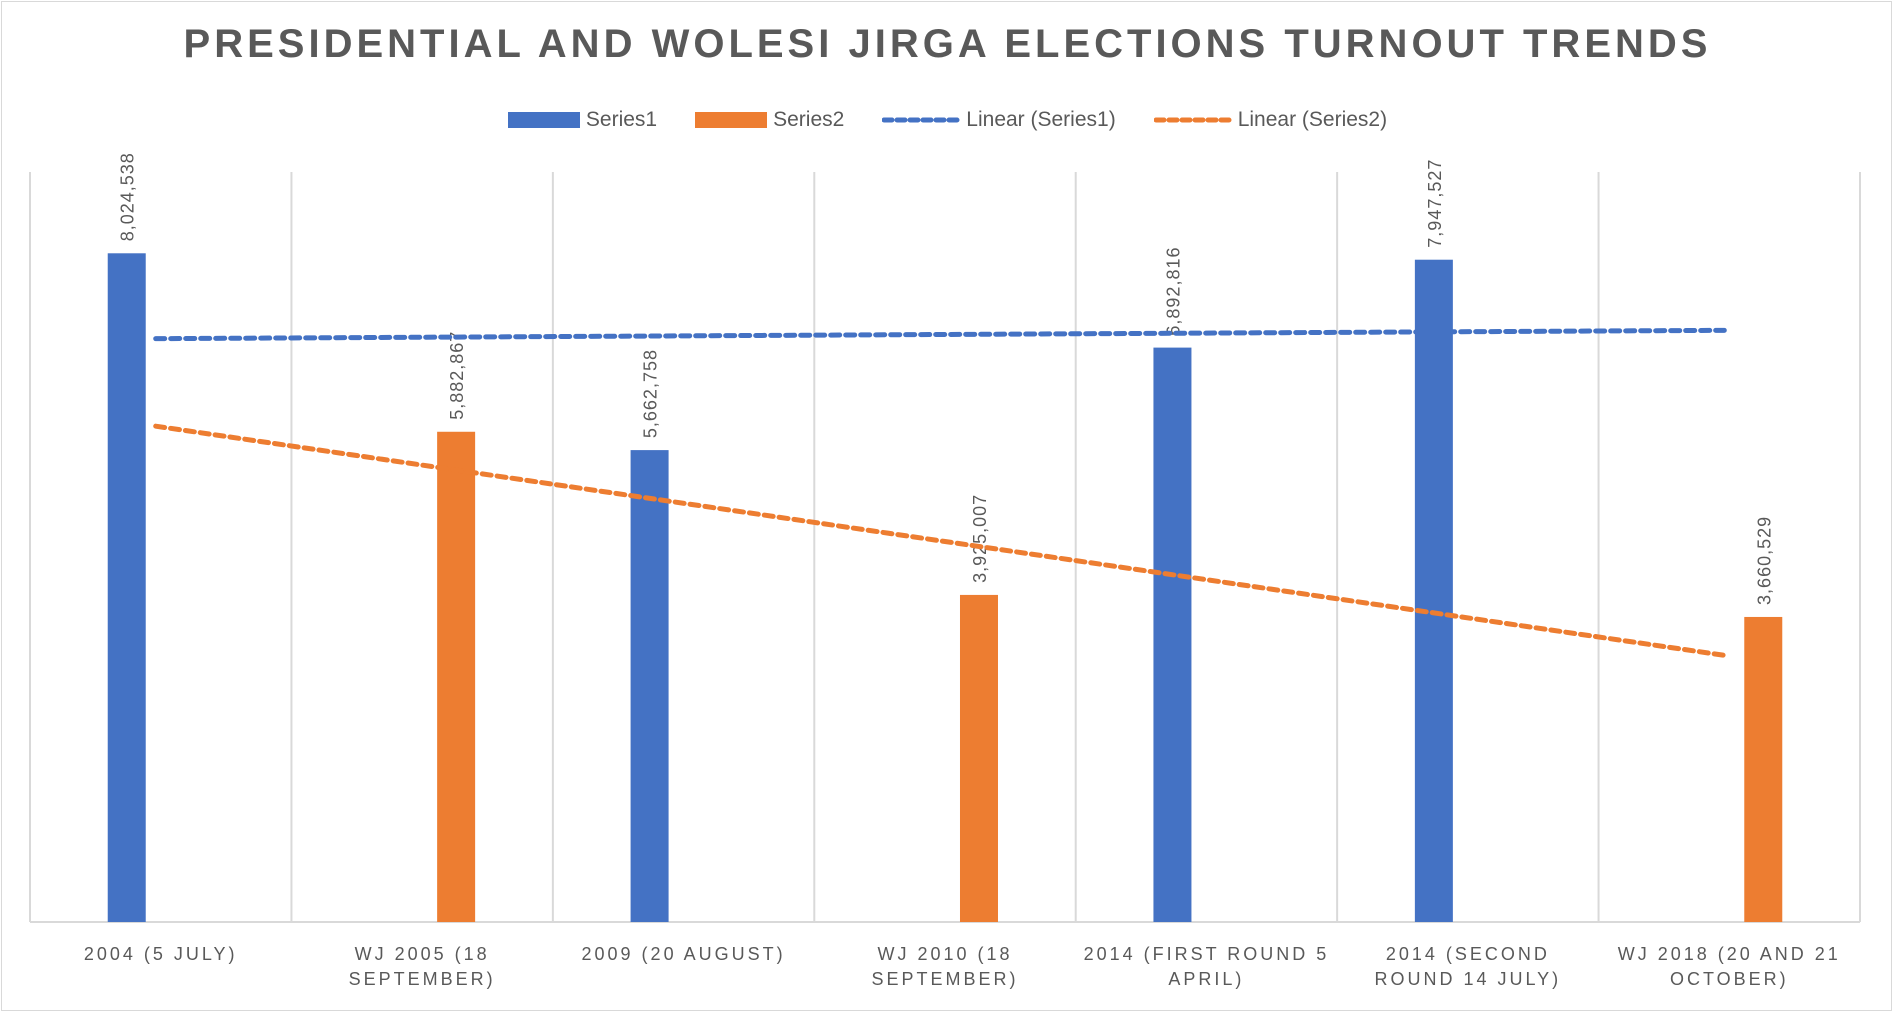 The height and width of the screenshot is (1014, 1895). I want to click on data-label: 3,925,007, so click(980, 538).